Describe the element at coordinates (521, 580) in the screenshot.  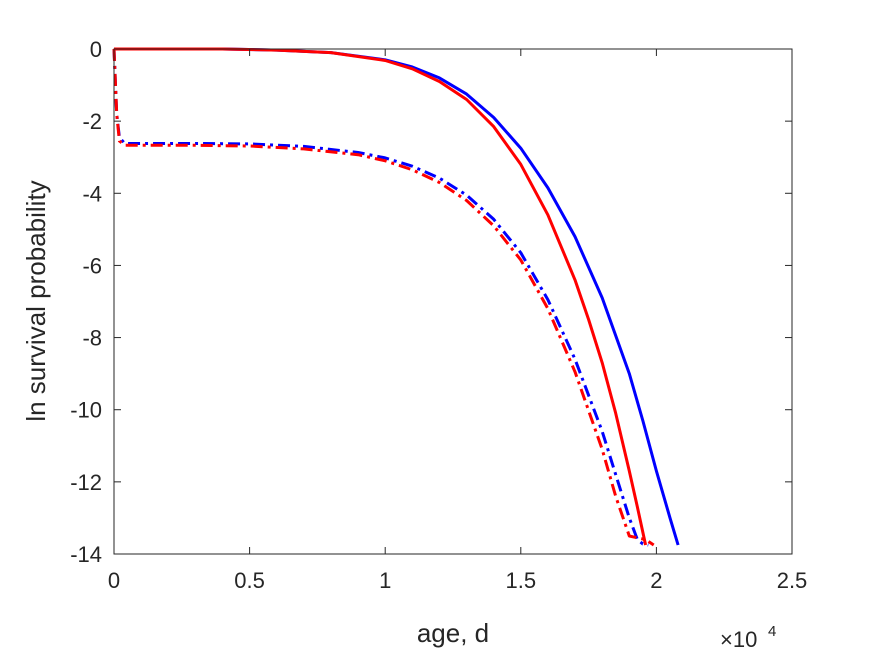
I see `x-tick-label: 1.5` at that location.